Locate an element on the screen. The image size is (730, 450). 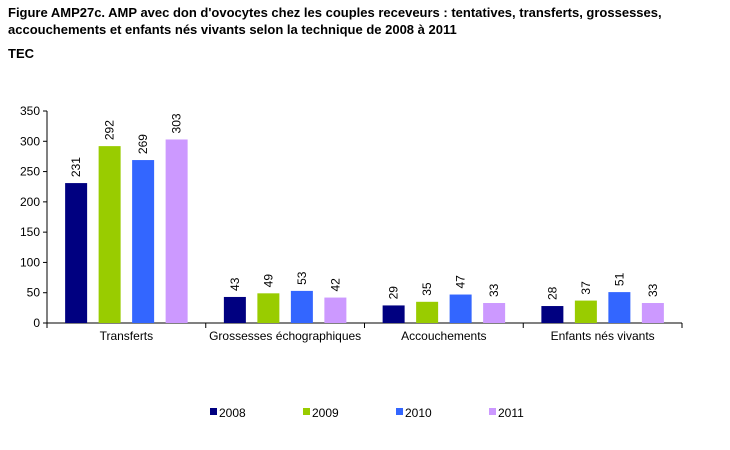
y-tick-label: 0 is located at coordinates (36, 323).